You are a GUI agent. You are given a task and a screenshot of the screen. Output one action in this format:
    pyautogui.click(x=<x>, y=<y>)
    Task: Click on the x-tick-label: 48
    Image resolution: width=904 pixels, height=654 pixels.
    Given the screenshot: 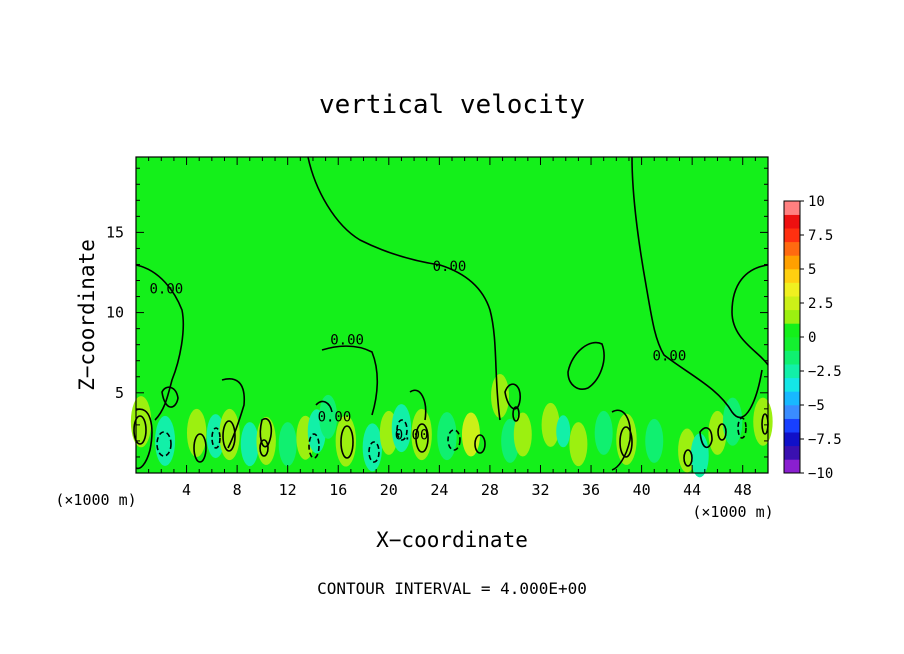 What is the action you would take?
    pyautogui.click(x=743, y=490)
    